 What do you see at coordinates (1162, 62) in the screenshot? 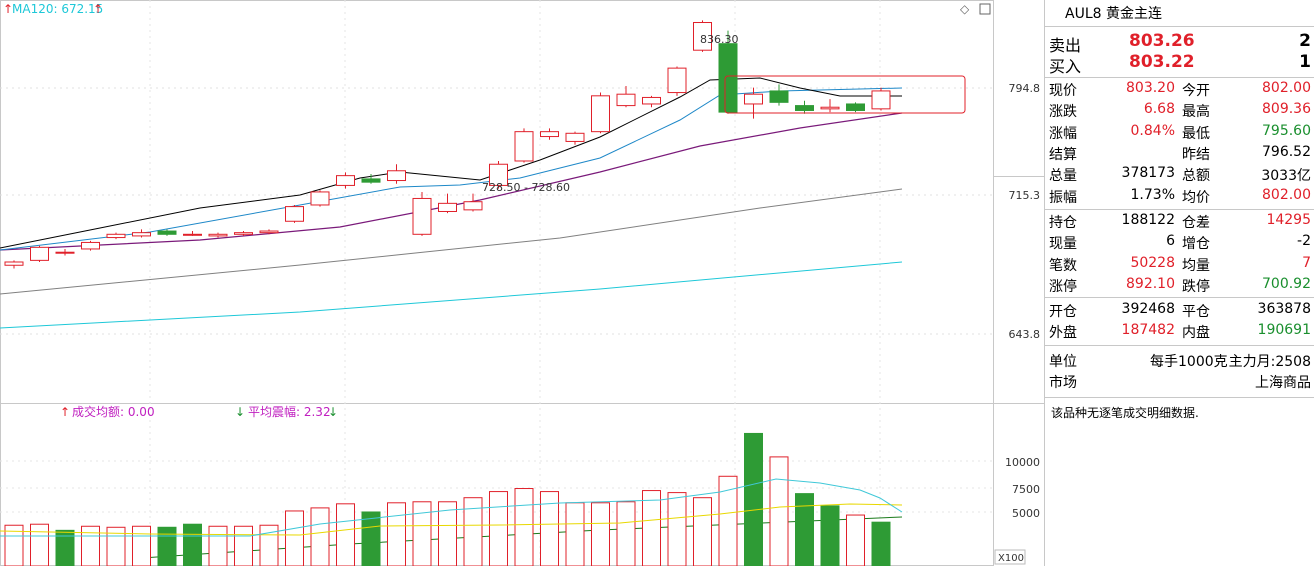
I see `buy-price: 803.22` at bounding box center [1162, 62].